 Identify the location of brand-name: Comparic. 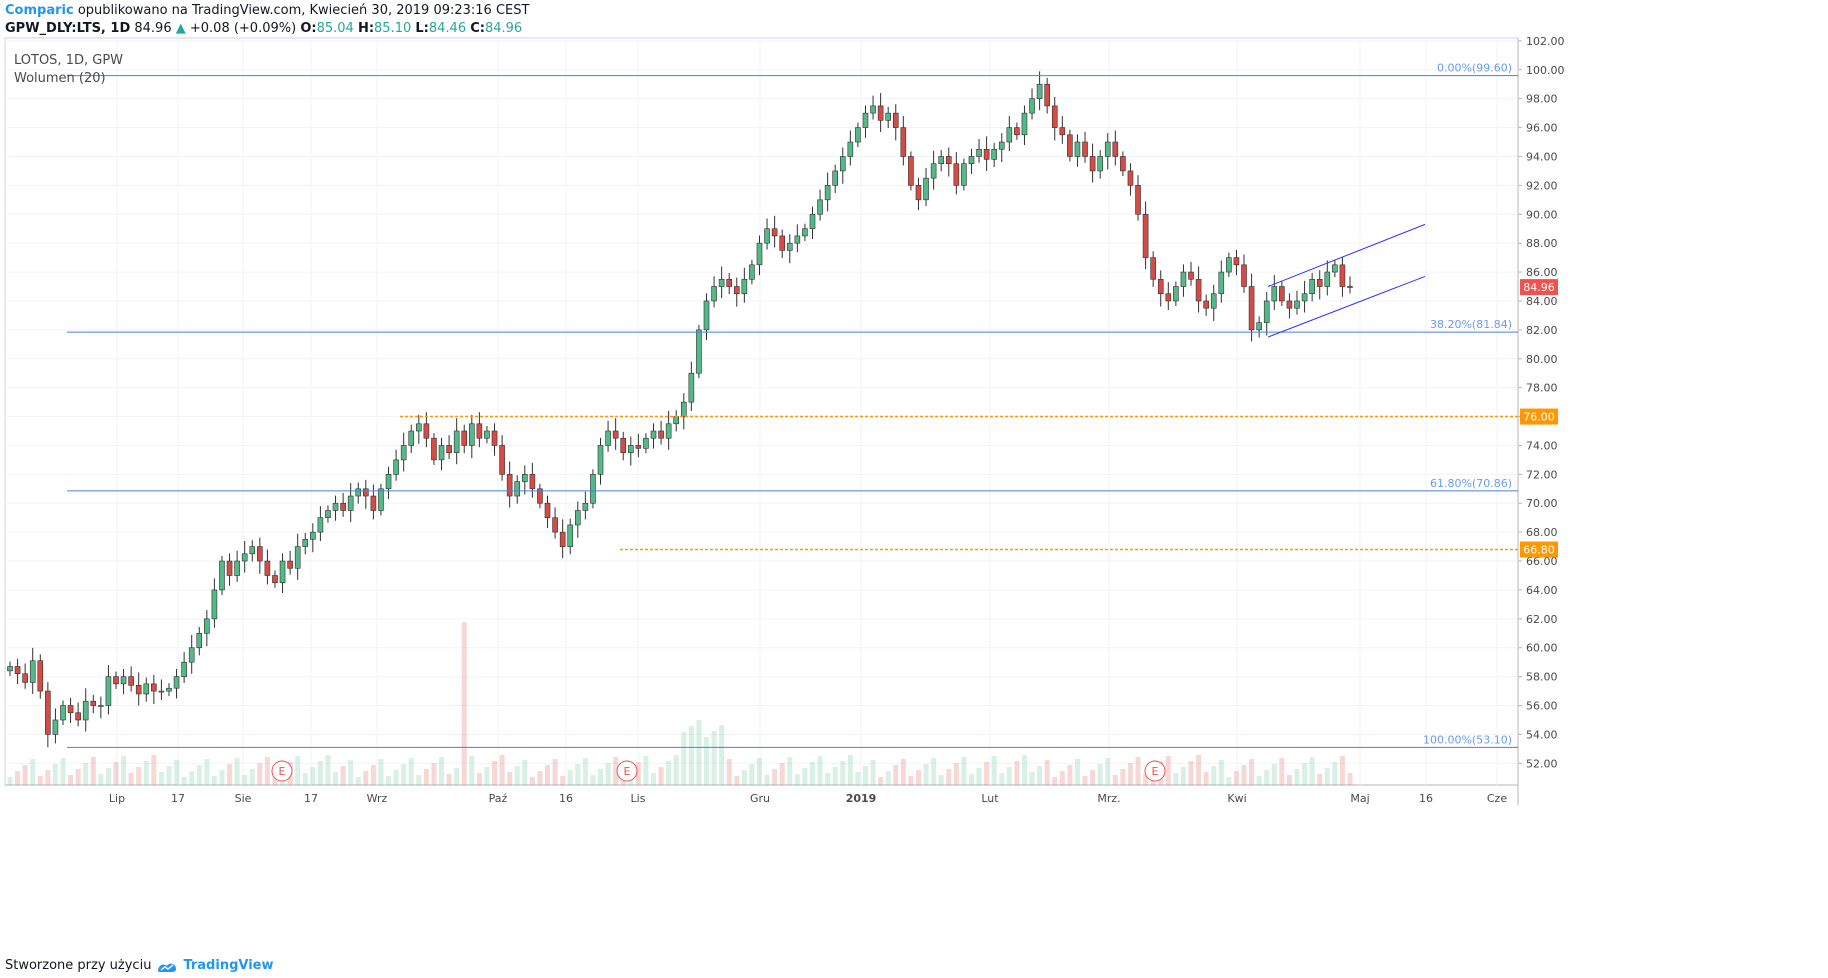
(39, 10).